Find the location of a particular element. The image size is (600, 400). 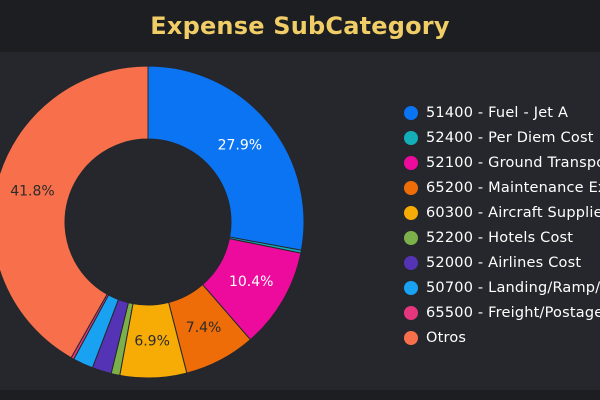

legend-item-8: 65500 - Freight/Postage is located at coordinates (502, 312).